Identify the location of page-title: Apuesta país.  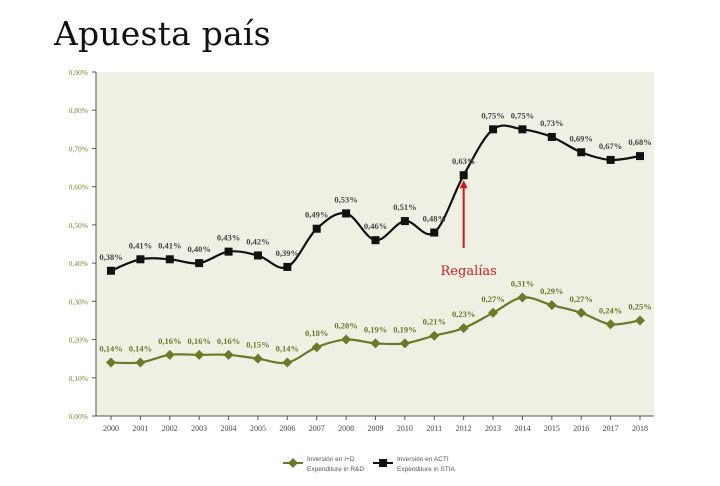
(162, 33).